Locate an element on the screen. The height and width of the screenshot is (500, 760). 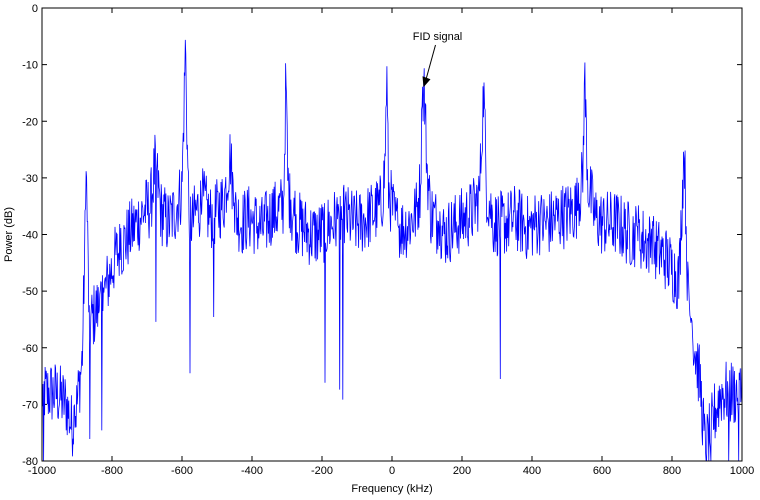
x-tick-label: -400 is located at coordinates (252, 471).